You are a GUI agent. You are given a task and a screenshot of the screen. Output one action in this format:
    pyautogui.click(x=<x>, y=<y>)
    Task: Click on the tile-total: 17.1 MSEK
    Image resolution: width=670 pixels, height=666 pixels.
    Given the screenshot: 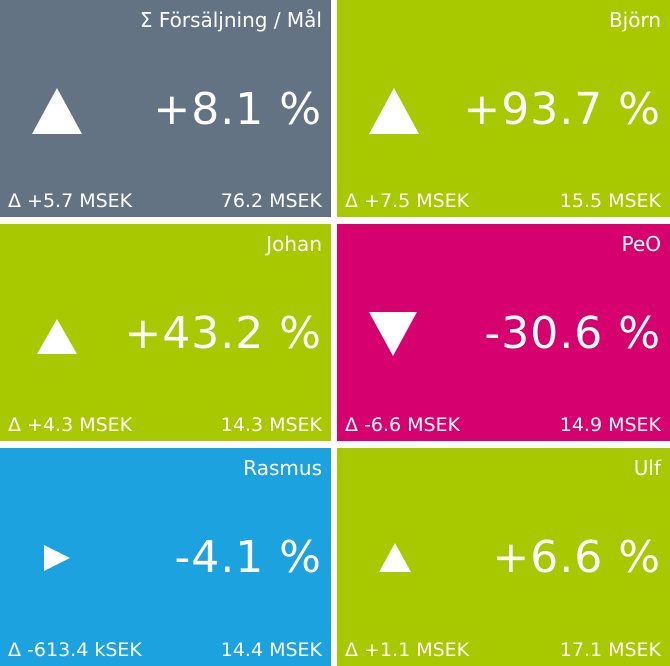 What is the action you would take?
    pyautogui.click(x=610, y=650)
    